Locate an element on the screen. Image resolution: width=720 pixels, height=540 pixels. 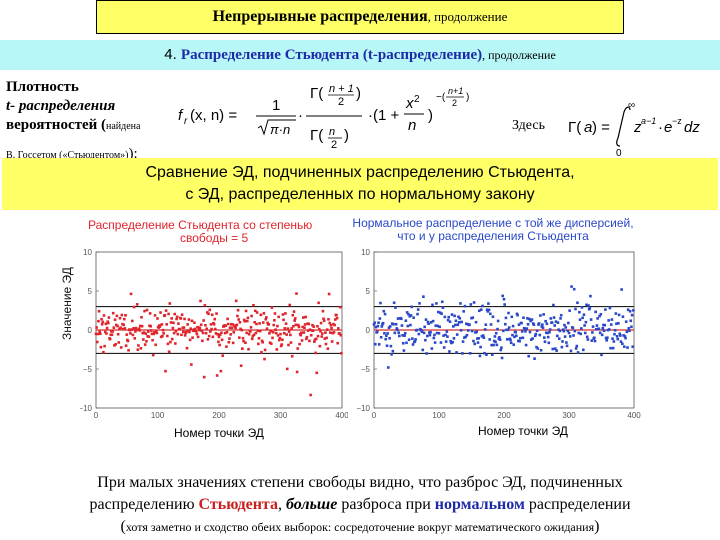
right-chart-xlabel: Номер точки ЭД is located at coordinates (523, 431).